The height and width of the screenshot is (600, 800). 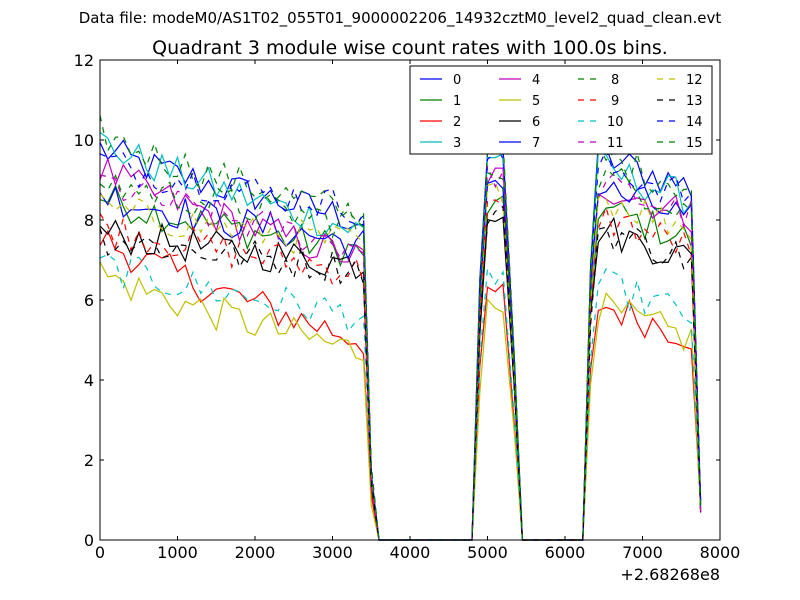 I want to click on x-tick-label: 1000, so click(x=177, y=552).